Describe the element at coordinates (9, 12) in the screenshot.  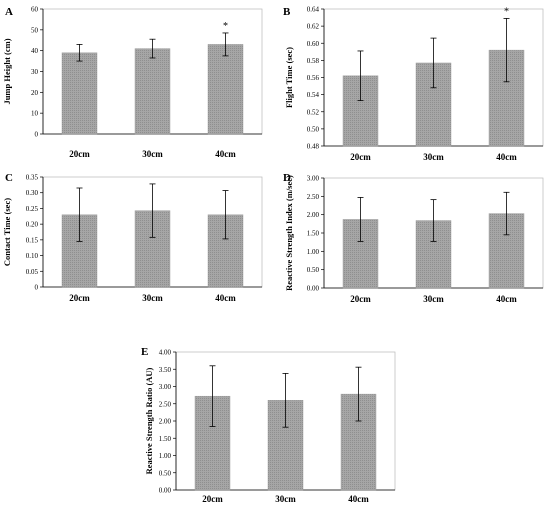
I see `panel-letter: A` at that location.